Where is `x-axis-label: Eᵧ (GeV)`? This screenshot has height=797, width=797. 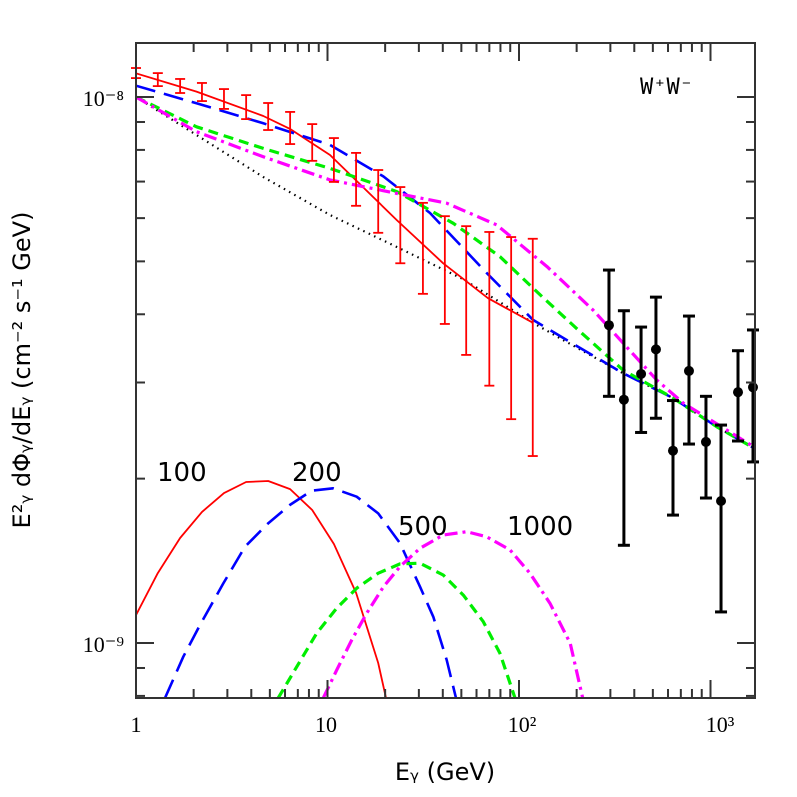 x-axis-label: Eᵧ (GeV) is located at coordinates (445, 772).